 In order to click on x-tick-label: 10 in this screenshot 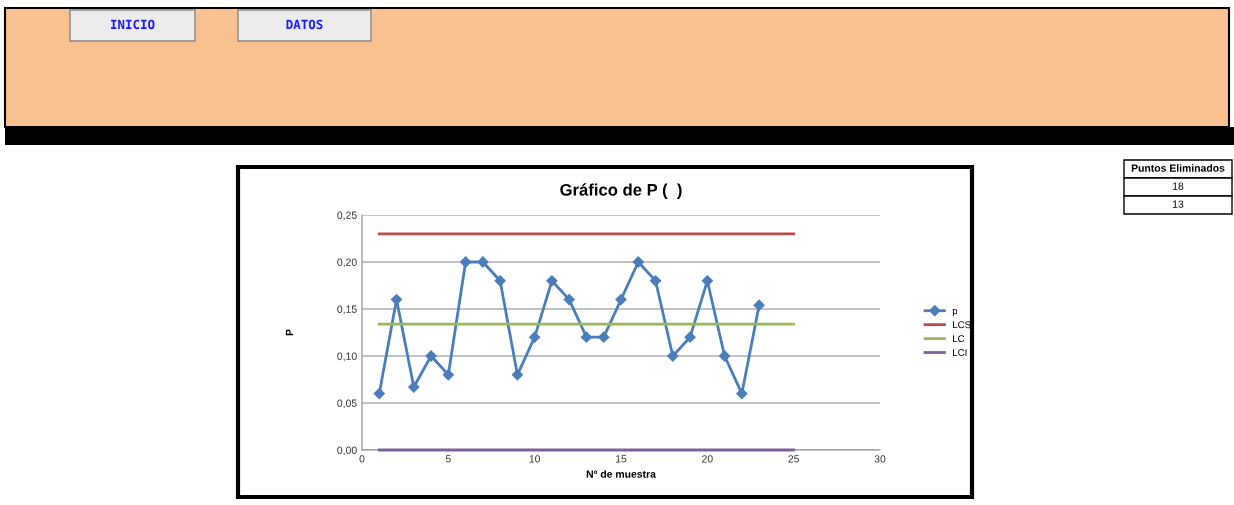, I will do `click(535, 459)`.